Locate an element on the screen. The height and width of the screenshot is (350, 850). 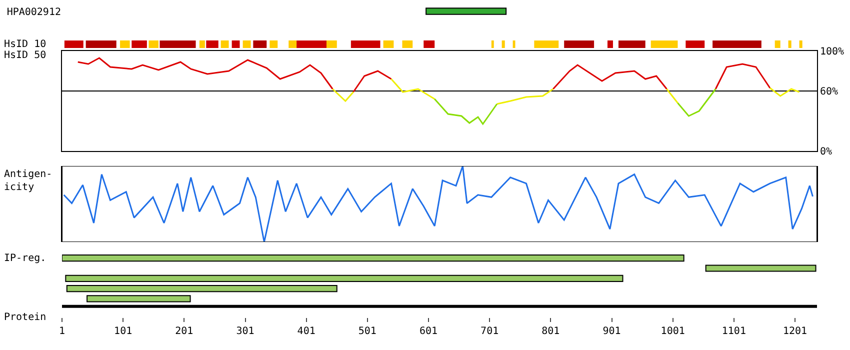
y-axis-title: Antigen- icity is located at coordinates (28, 181).